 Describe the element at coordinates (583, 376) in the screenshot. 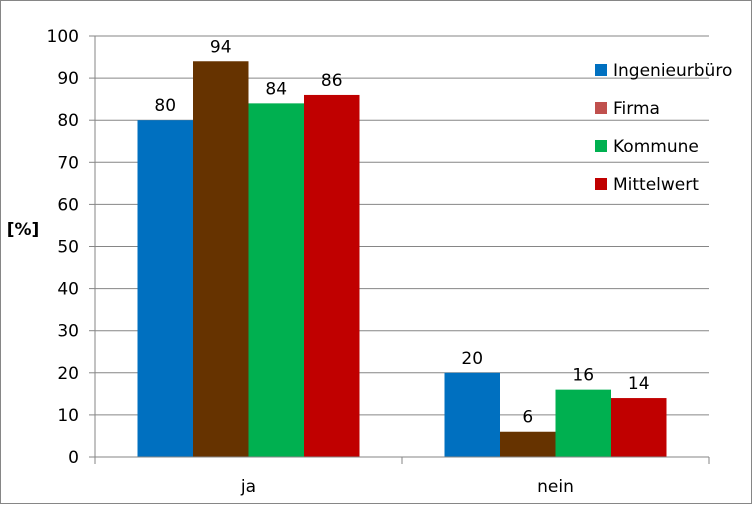

I see `data-label: 16` at that location.